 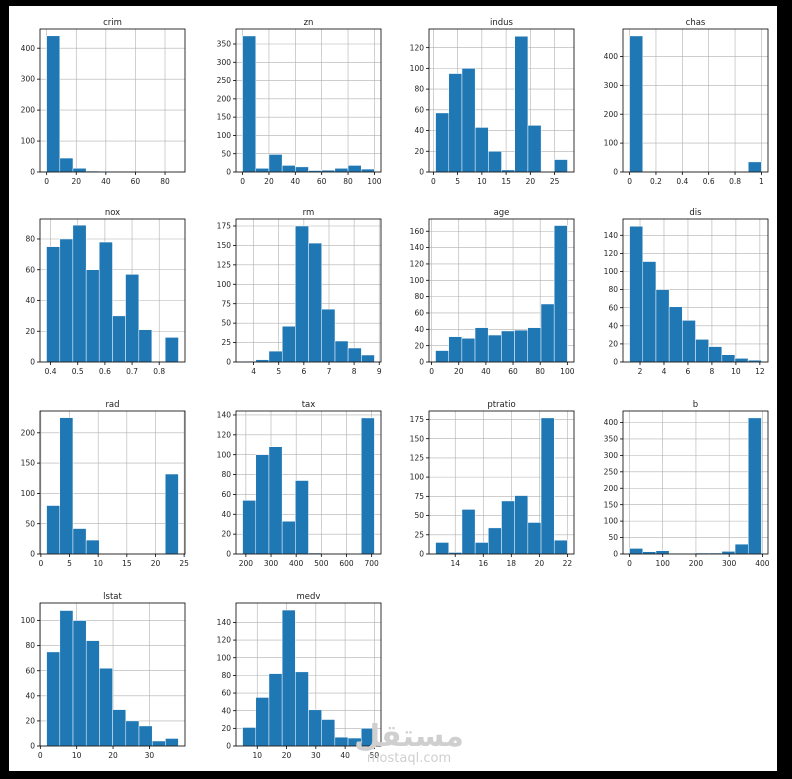 I want to click on x-tick-label: 8, so click(x=712, y=371).